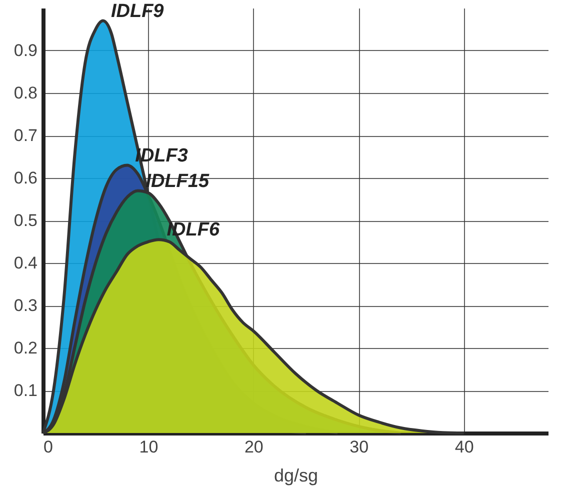 This screenshot has height=495, width=565. Describe the element at coordinates (296, 476) in the screenshot. I see `x-axis-title: dg/sg` at that location.